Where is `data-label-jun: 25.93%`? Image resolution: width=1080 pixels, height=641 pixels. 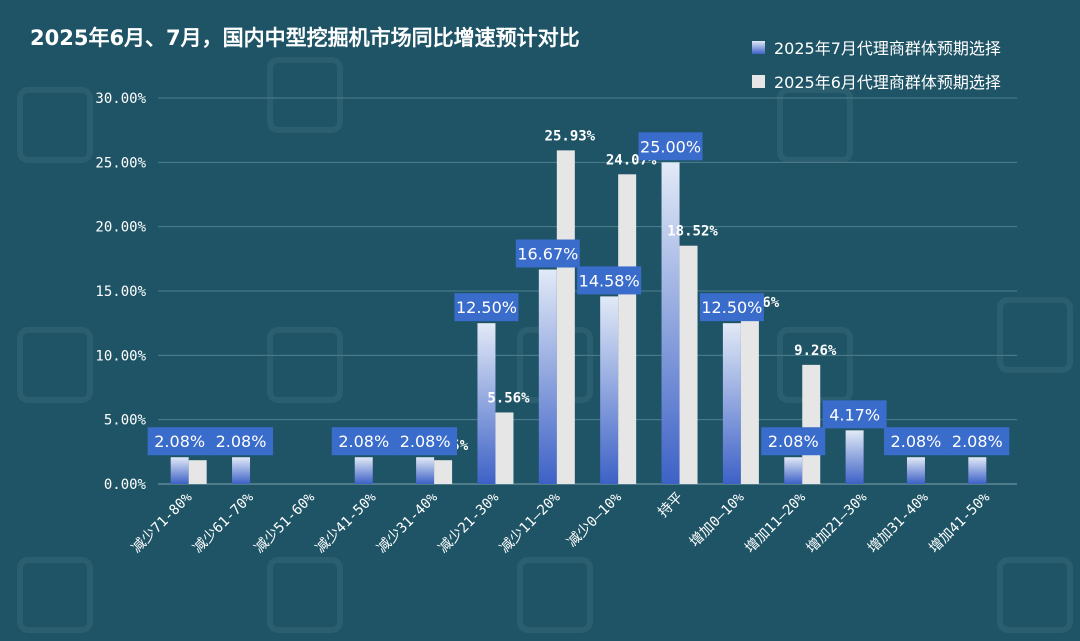 data-label-jun: 25.93% is located at coordinates (570, 136).